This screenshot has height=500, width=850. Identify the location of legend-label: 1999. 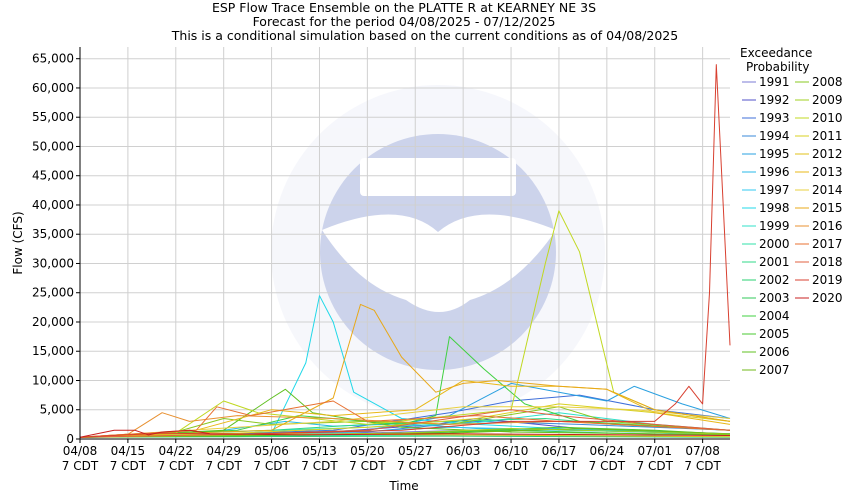
(774, 226).